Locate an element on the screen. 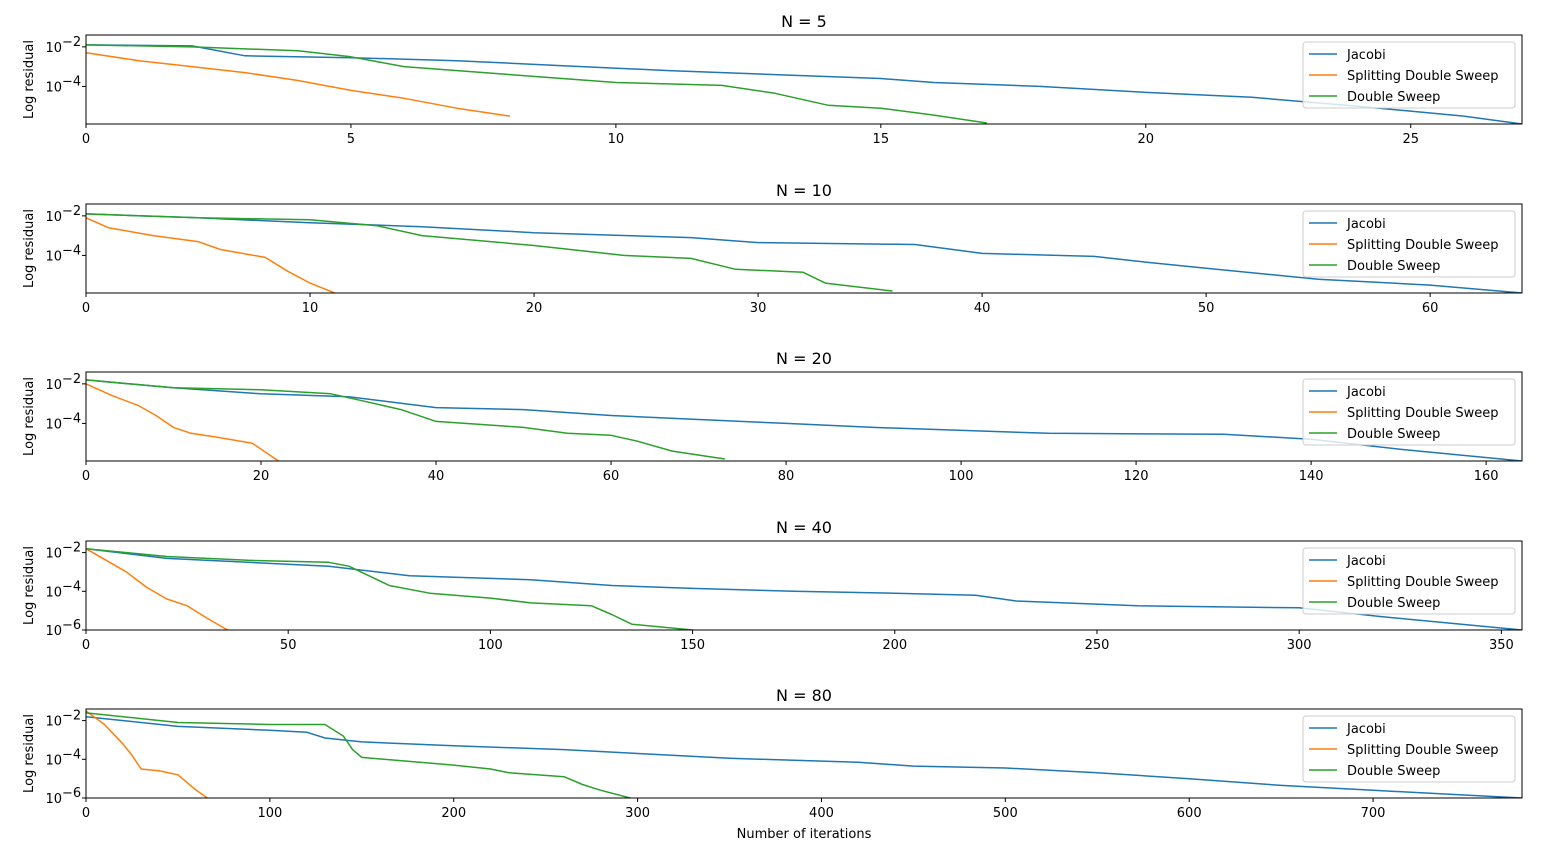 This screenshot has height=858, width=1553. subplot-title: N = 20 is located at coordinates (804, 358).